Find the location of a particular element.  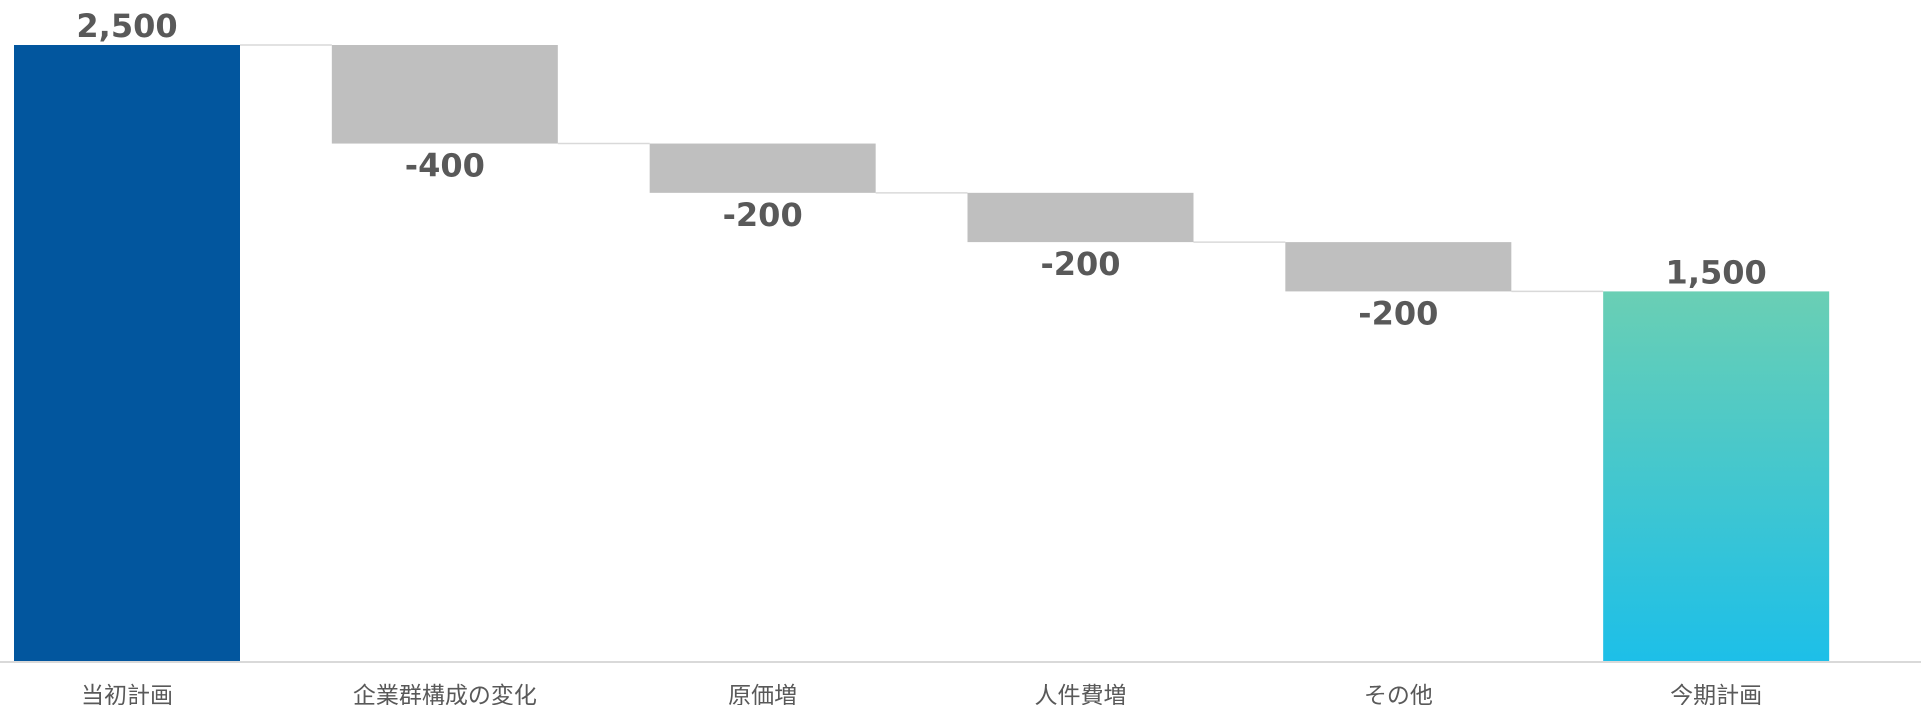

value-label: 1,500 is located at coordinates (1716, 272).